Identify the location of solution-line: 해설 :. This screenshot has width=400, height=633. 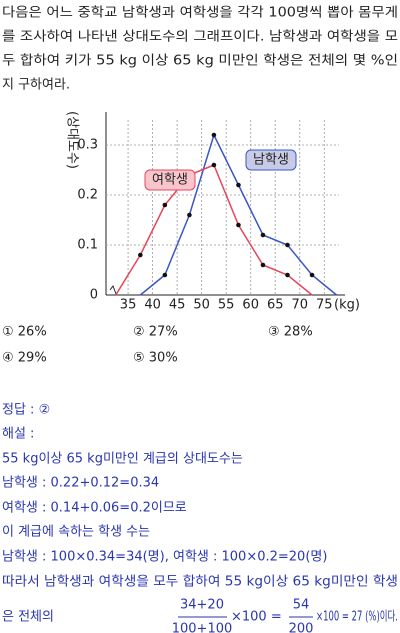
(18, 434).